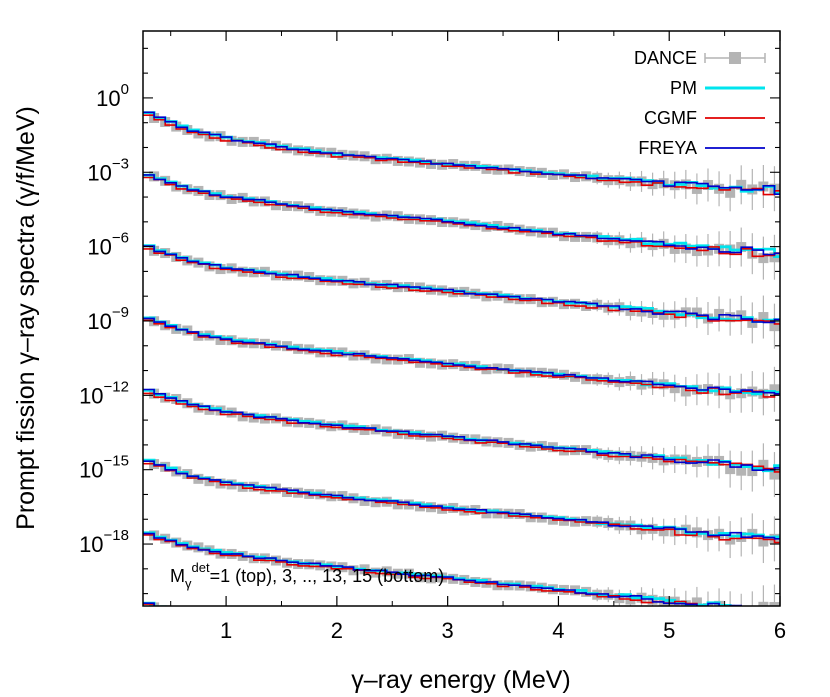  I want to click on legend-entry-freya: FREYA, so click(701, 148).